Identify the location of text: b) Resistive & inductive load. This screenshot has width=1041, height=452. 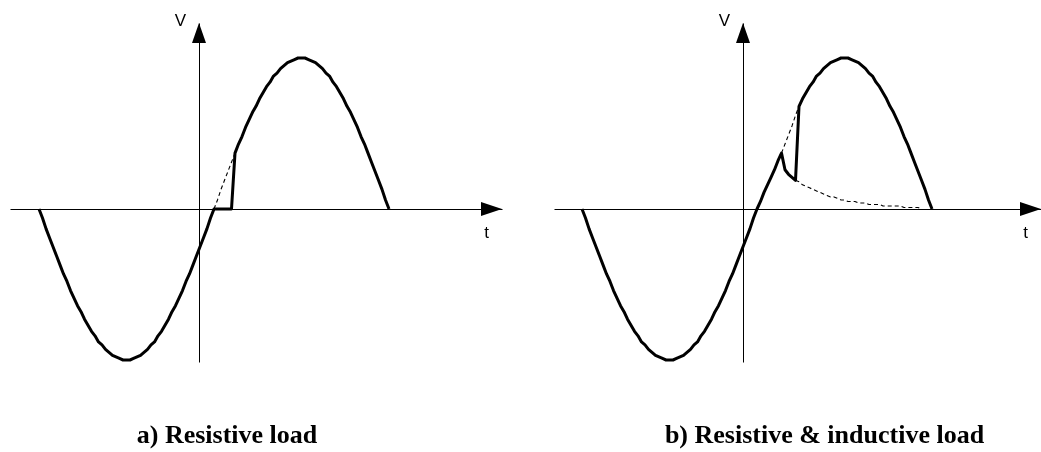
(824, 434).